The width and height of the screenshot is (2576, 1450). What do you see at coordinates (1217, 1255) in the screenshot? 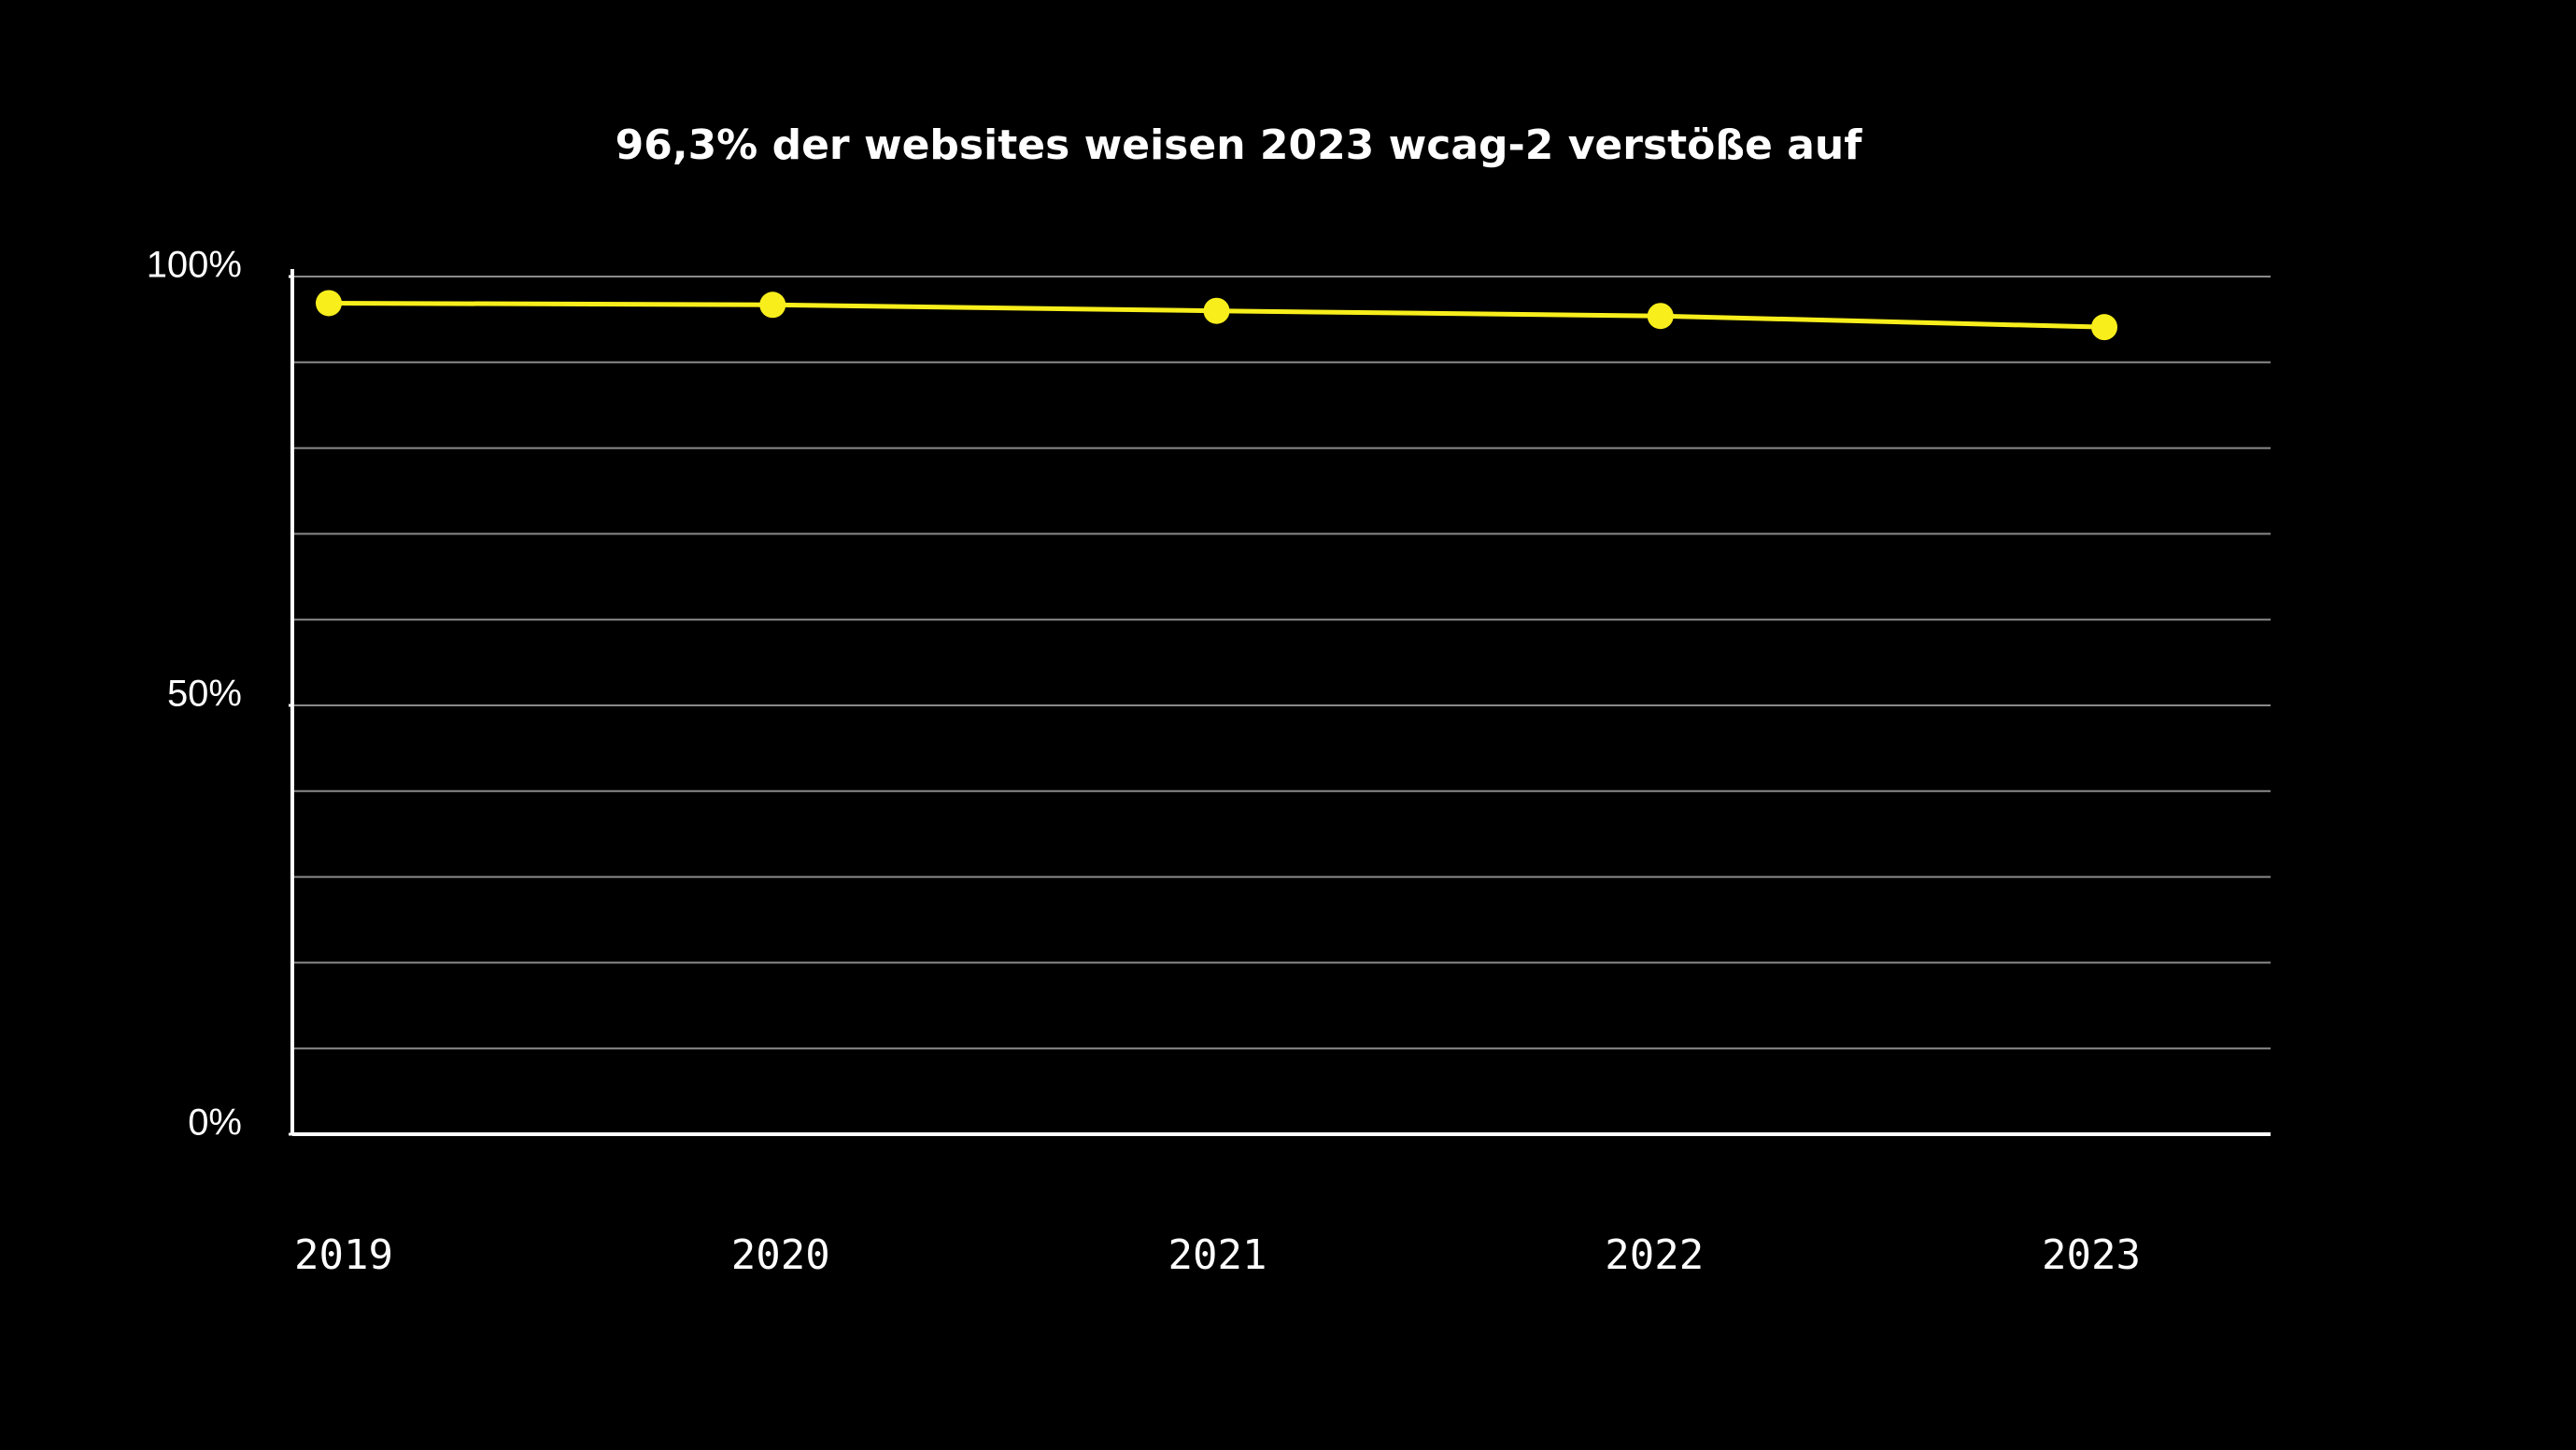
I see `x-tick-label: 2021` at bounding box center [1217, 1255].